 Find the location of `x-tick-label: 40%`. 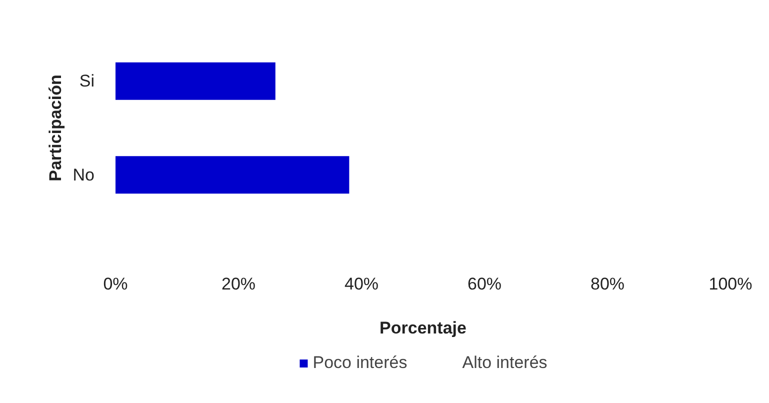

x-tick-label: 40% is located at coordinates (361, 284).